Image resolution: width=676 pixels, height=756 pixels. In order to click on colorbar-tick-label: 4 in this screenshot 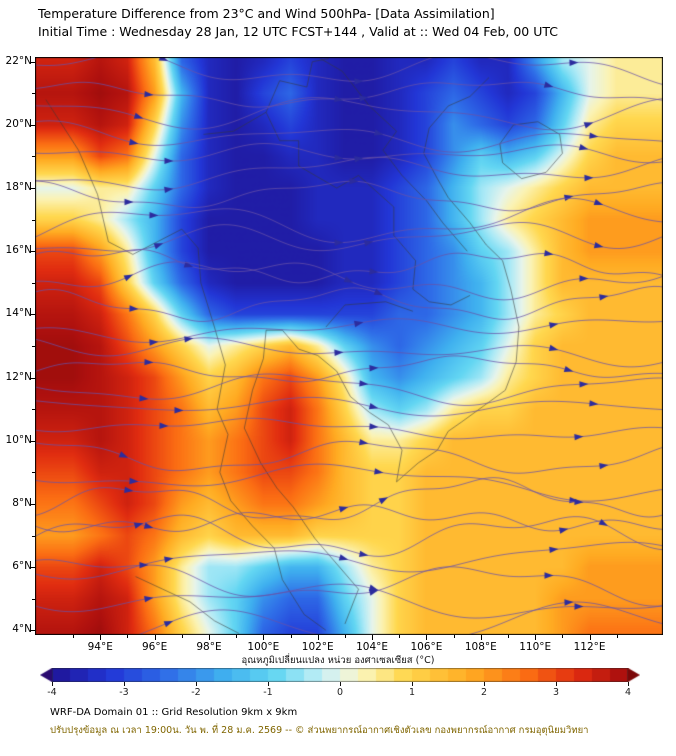, I will do `click(628, 692)`.